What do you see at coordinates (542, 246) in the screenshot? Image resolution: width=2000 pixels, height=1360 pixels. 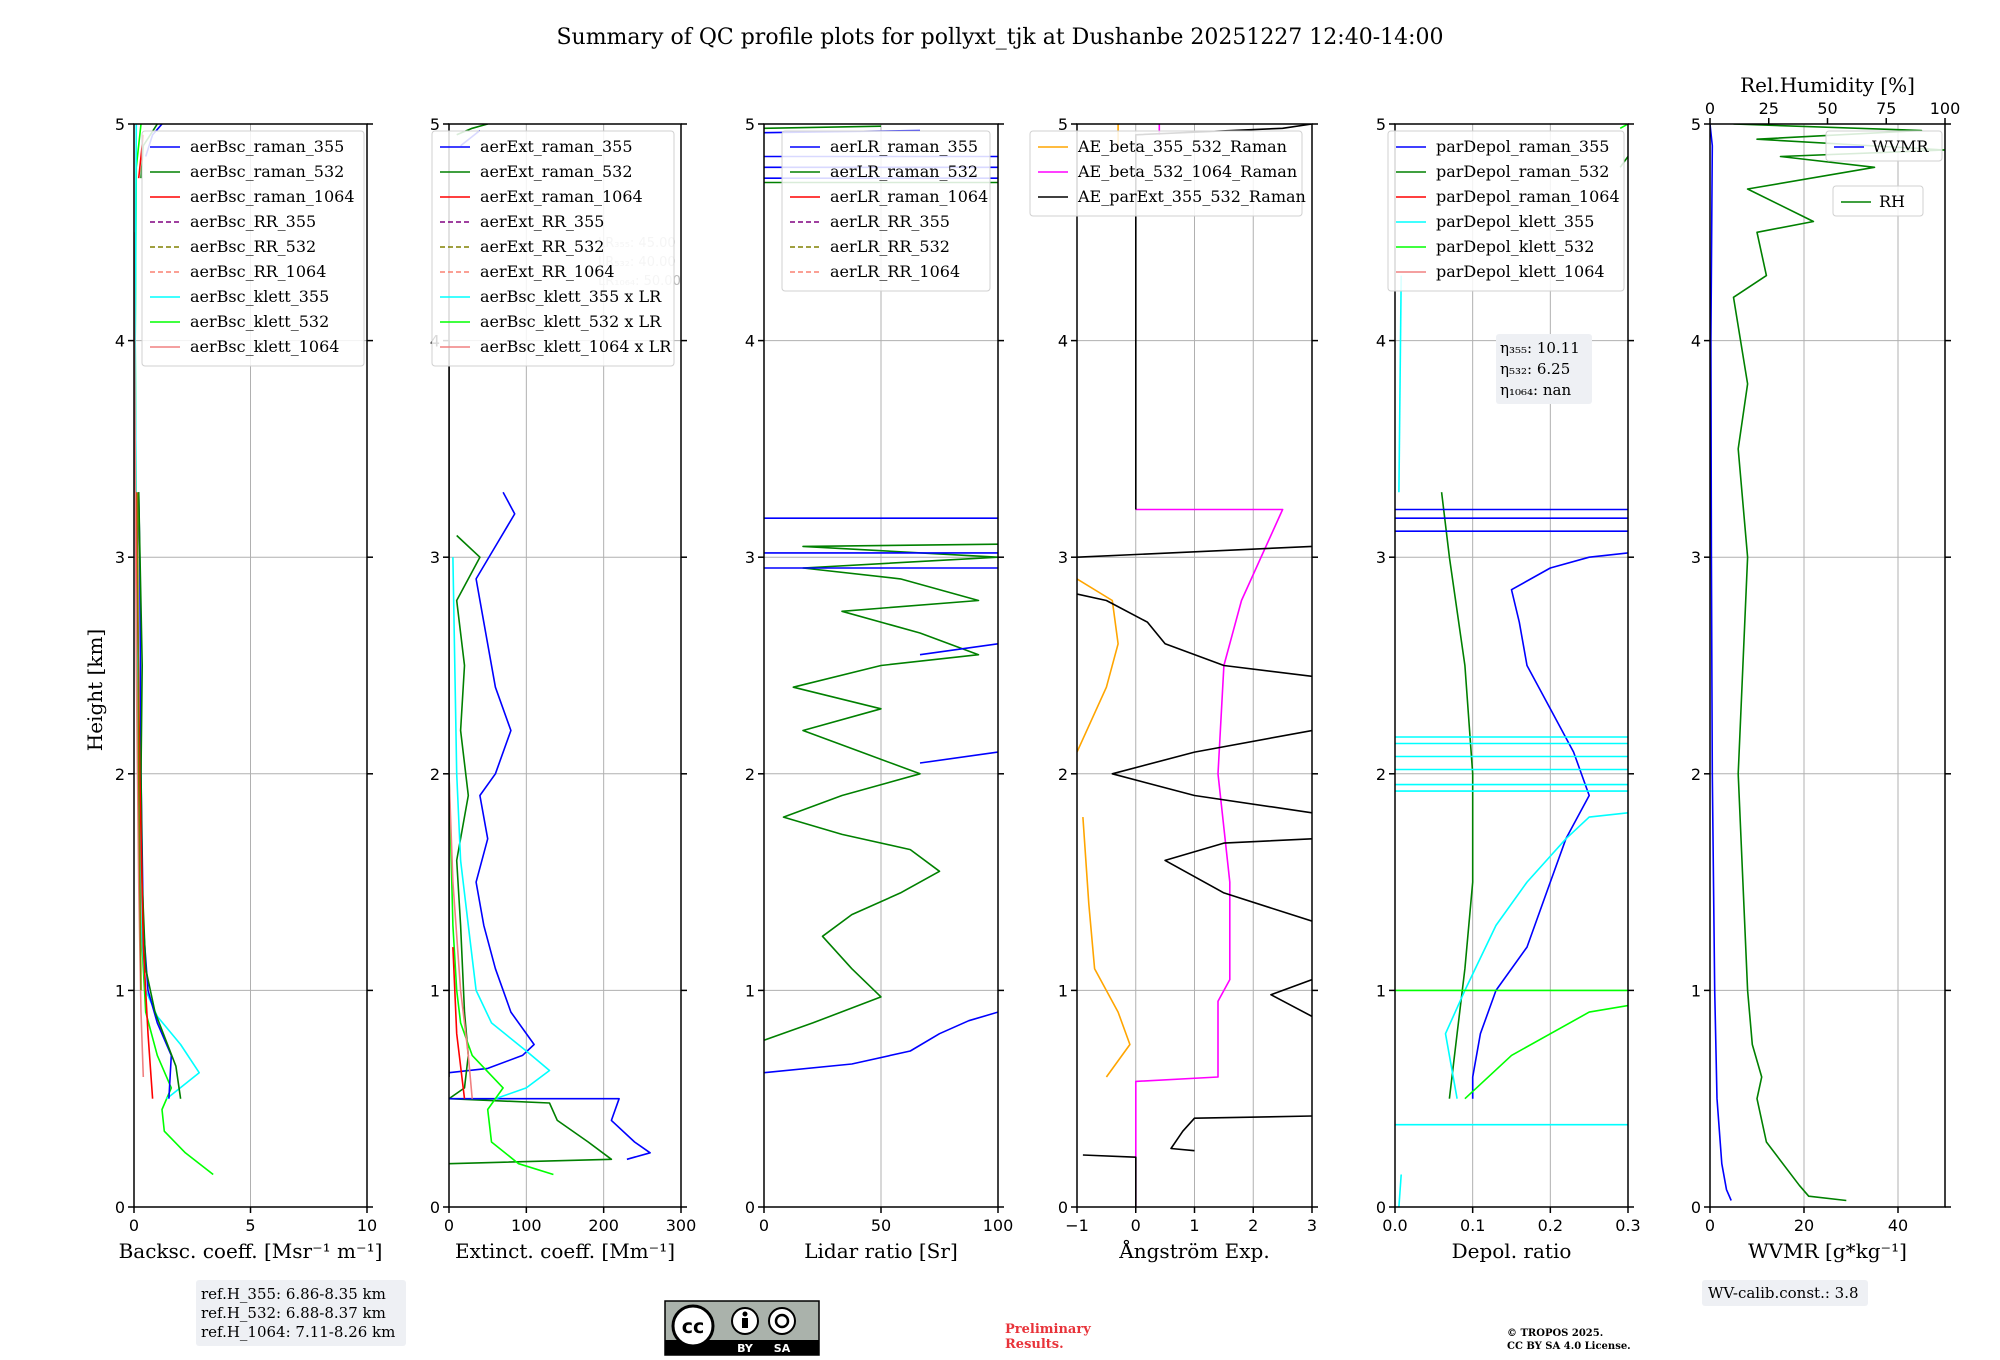 I see `legend-entry: aerExt_RR_532` at bounding box center [542, 246].